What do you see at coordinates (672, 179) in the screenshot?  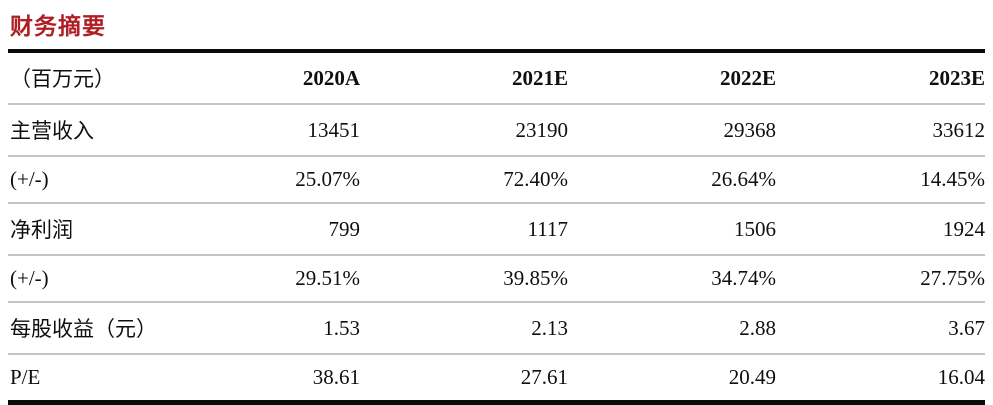 I see `value-cell: 26.64%` at bounding box center [672, 179].